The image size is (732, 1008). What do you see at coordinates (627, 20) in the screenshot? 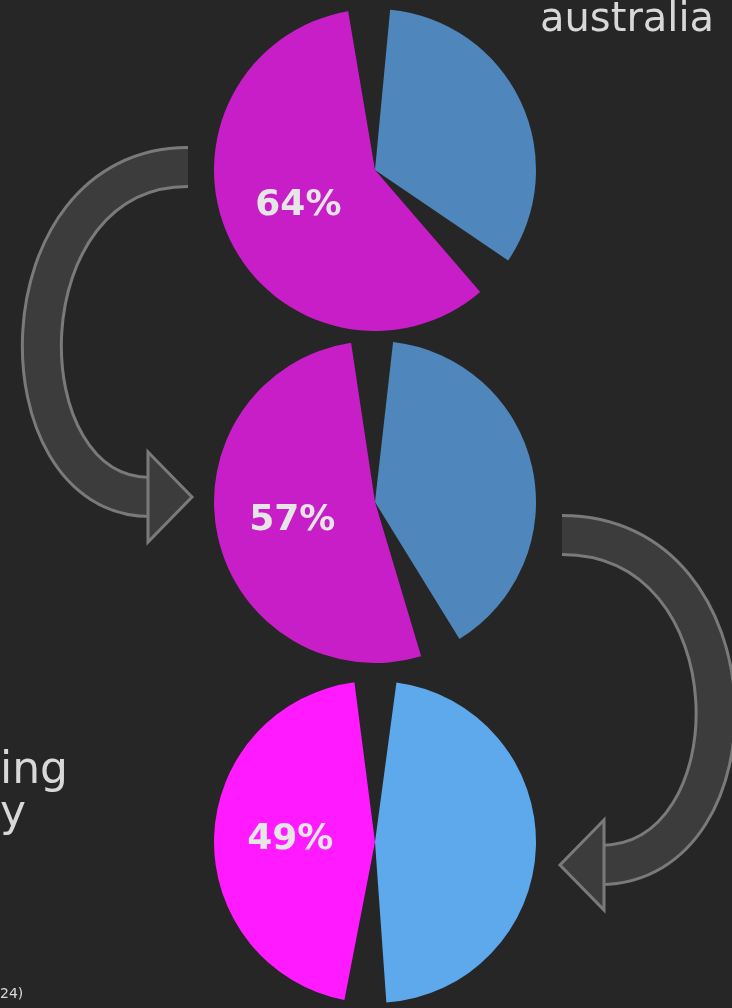
I see `text: australia` at bounding box center [627, 20].